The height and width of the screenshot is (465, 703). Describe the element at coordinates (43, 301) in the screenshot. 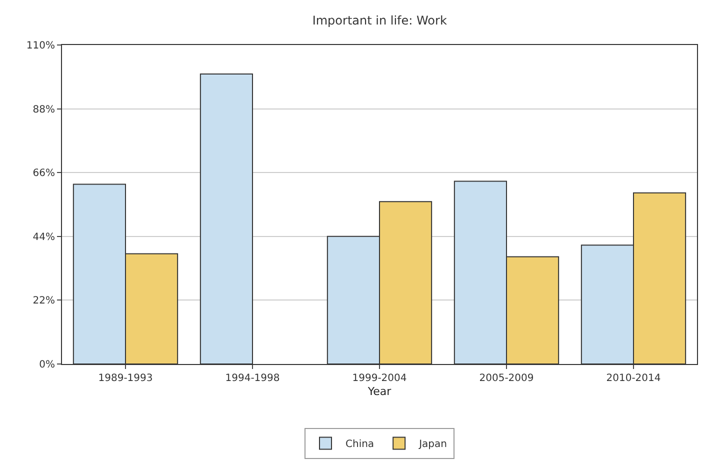

I see `y-tick-label: 22%` at that location.